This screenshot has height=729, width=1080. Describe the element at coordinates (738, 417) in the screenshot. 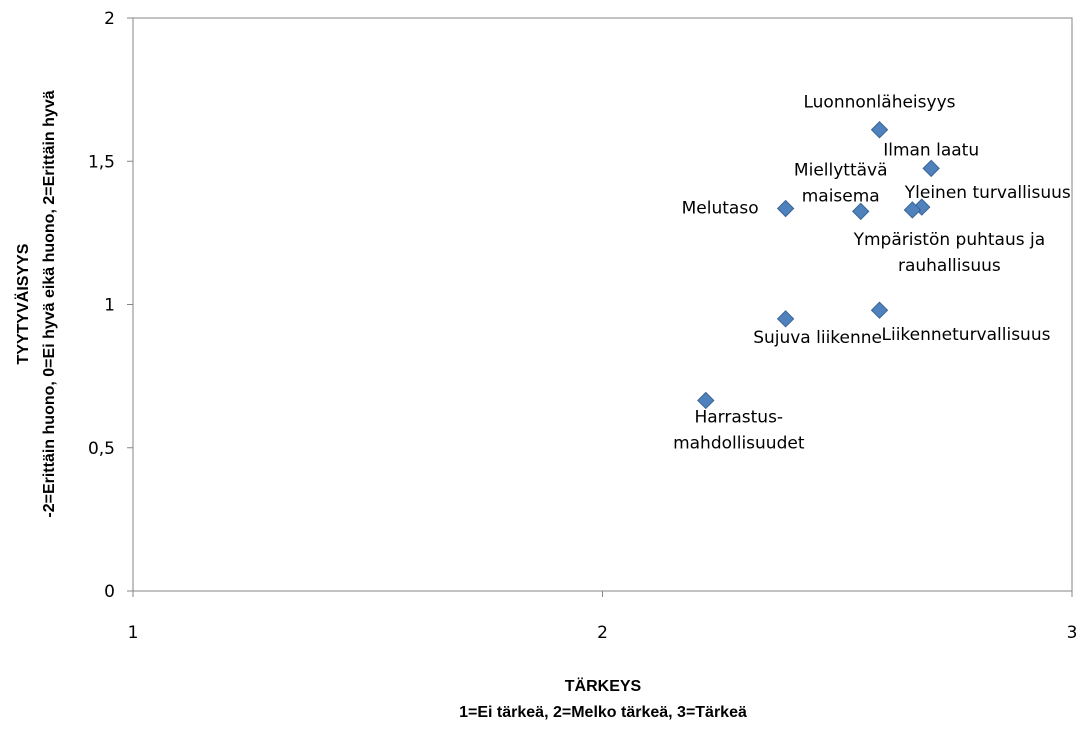

I see `data-point-label: Harrastus-` at that location.